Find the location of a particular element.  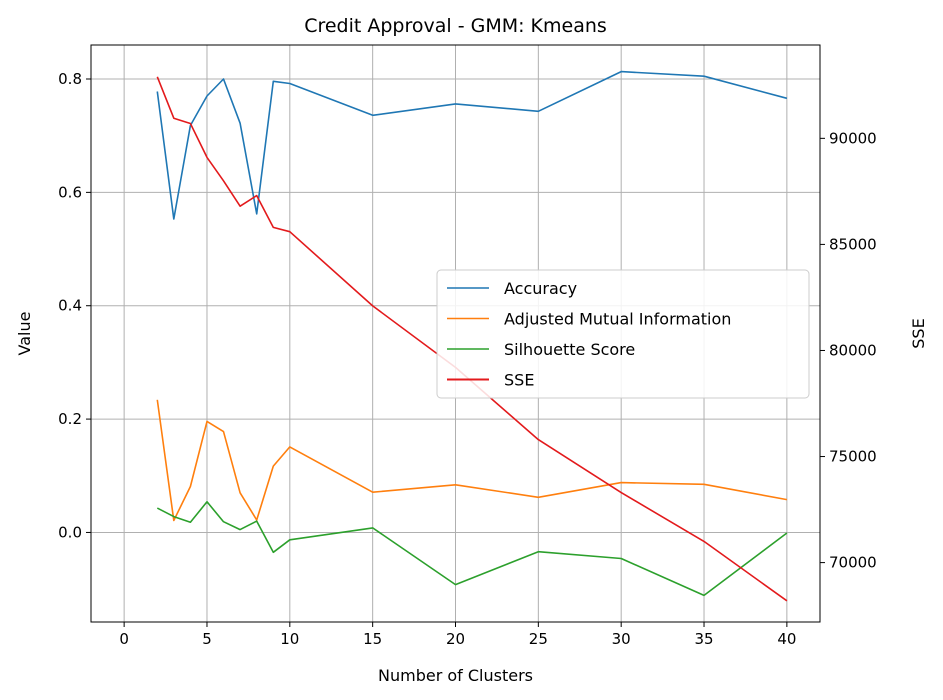

series-line-silhouette-score is located at coordinates (472, 548).